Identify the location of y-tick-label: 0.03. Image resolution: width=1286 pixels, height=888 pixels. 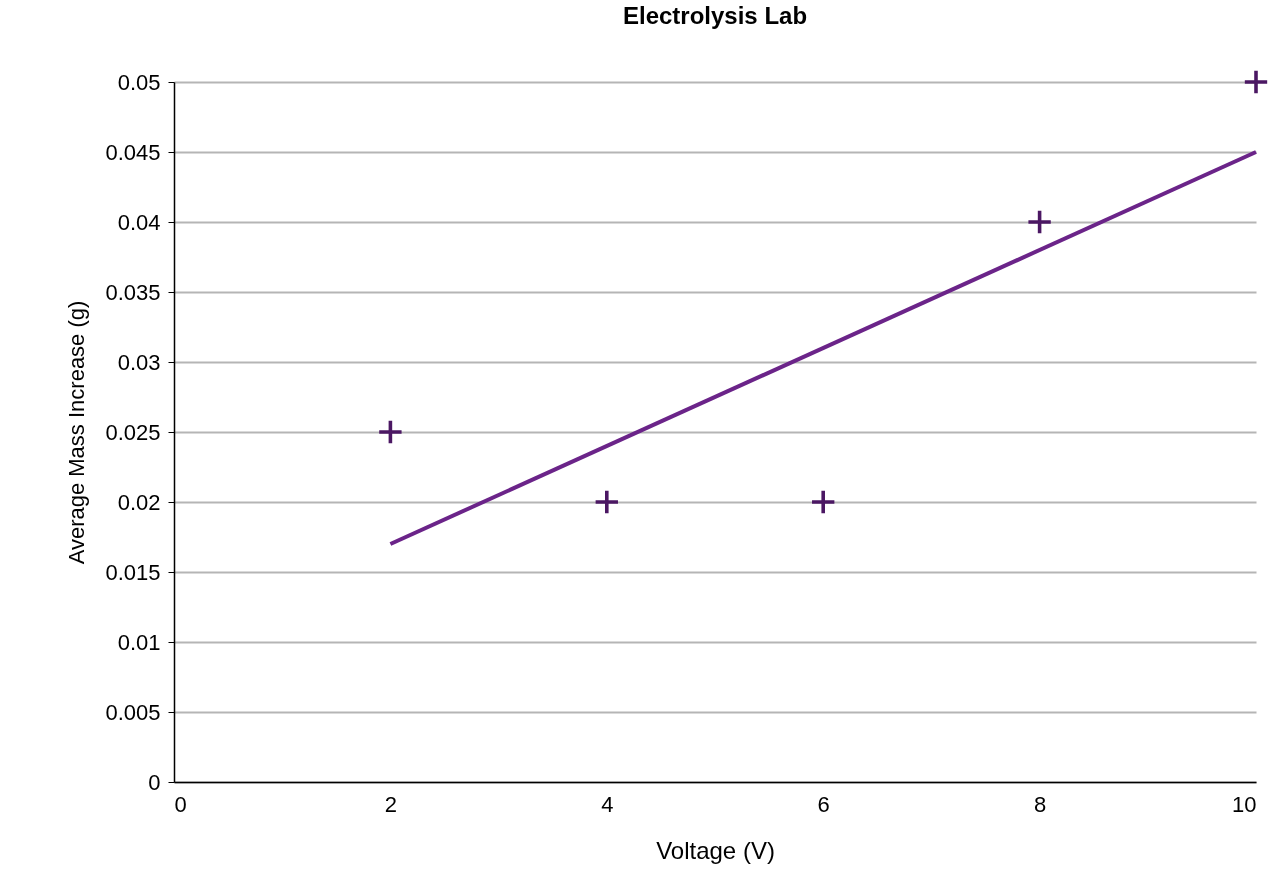
(139, 362).